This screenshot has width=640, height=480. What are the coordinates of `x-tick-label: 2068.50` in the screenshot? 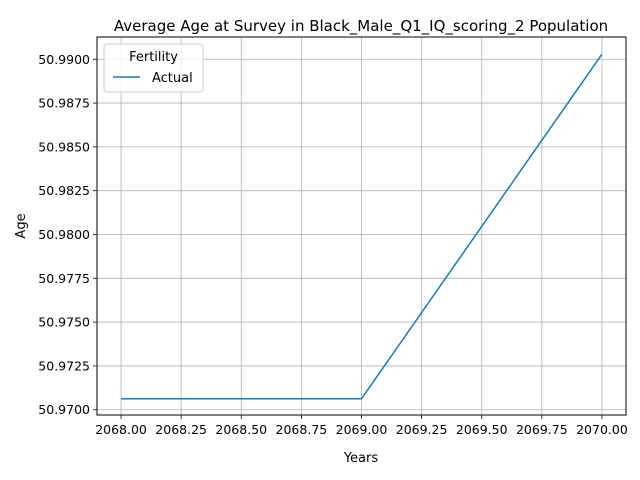 It's located at (241, 429).